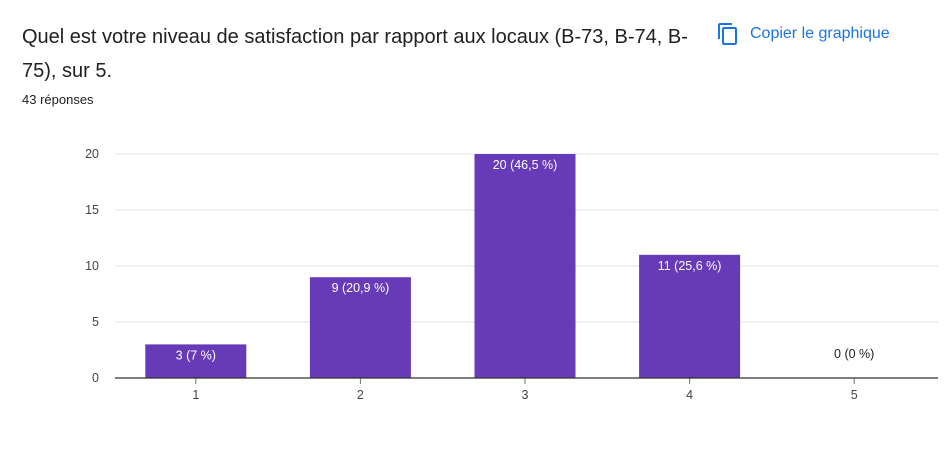 This screenshot has width=945, height=450. I want to click on bar-data-label: 20 (46,5 %), so click(525, 165).